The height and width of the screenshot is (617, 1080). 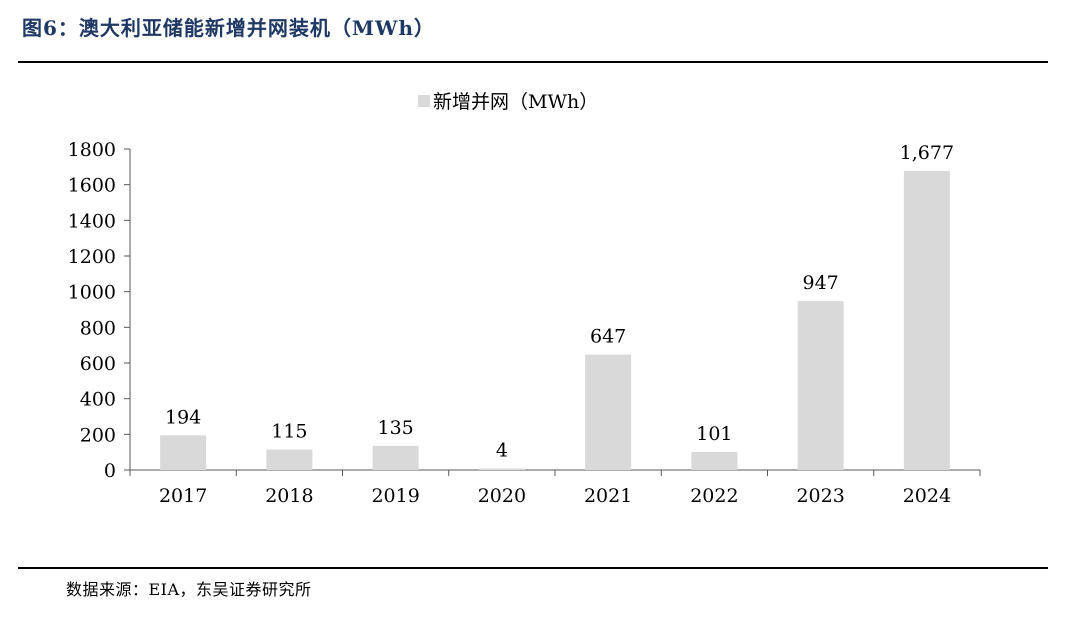 I want to click on bar-2017, so click(x=183, y=452).